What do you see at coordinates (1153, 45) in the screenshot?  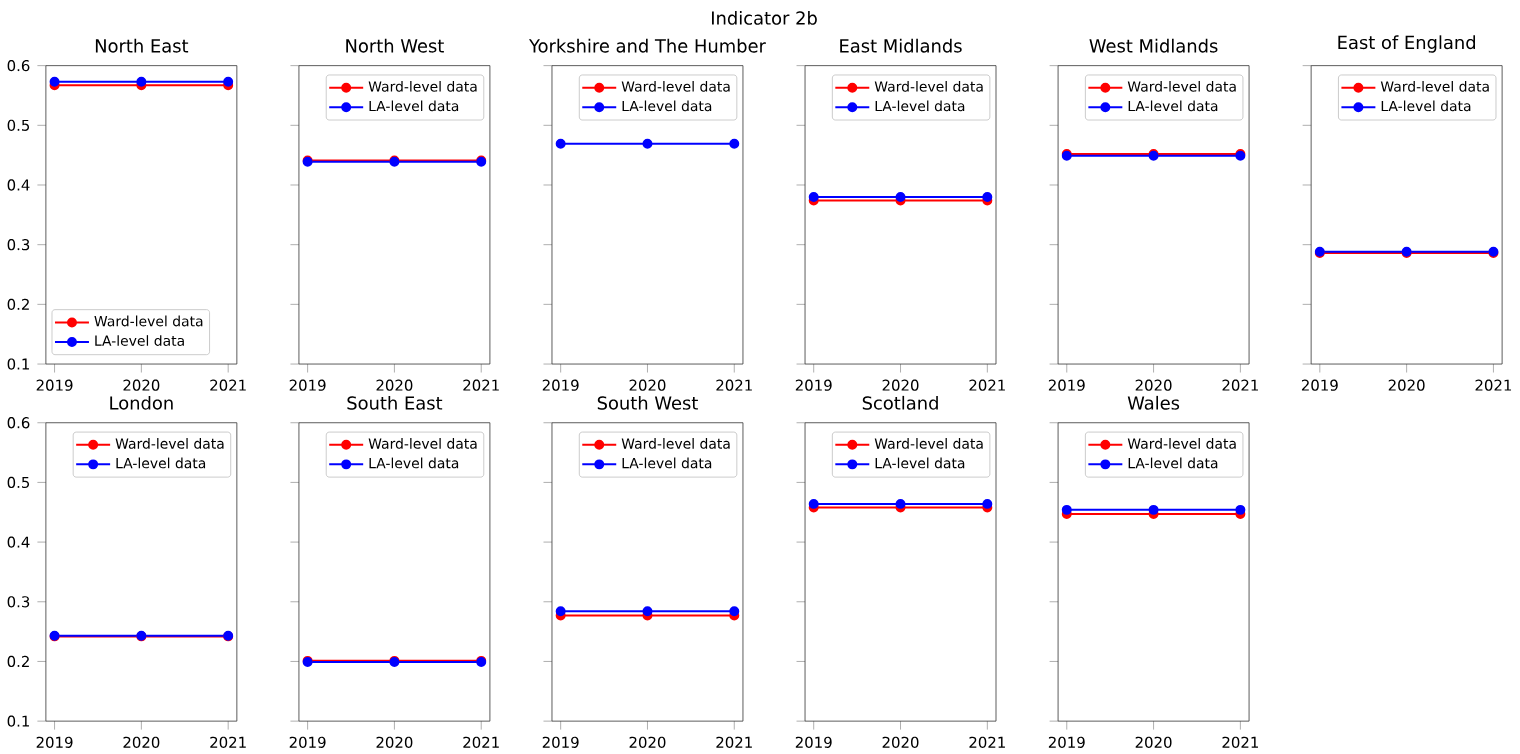 I see `chart-title: West Midlands` at bounding box center [1153, 45].